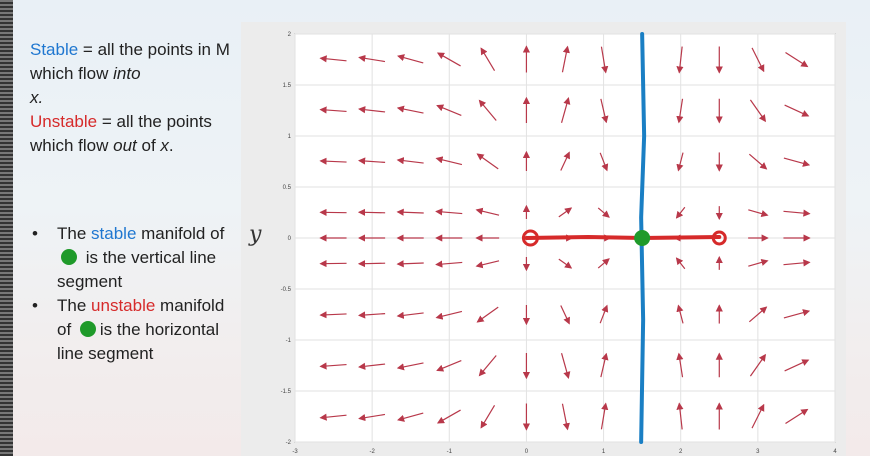  I want to click on into-word: into, so click(127, 73).